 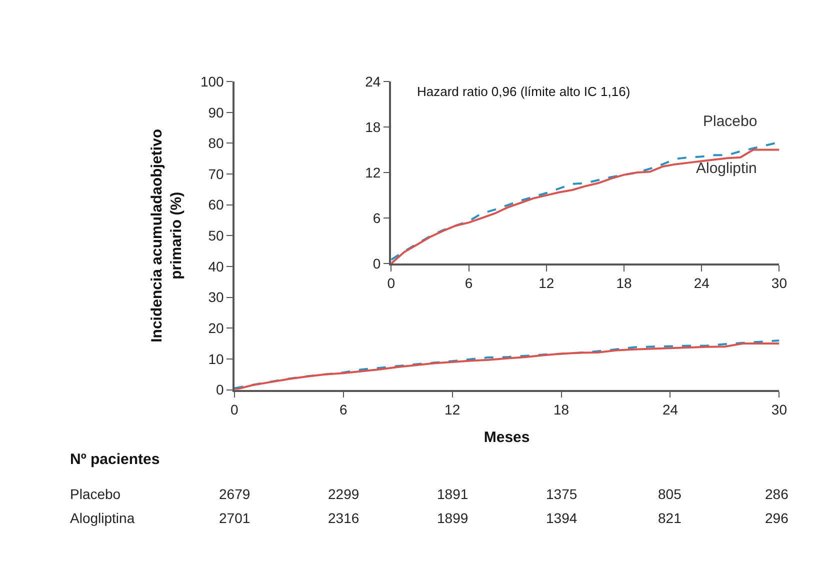 I want to click on series-label: Placebo, so click(x=730, y=121).